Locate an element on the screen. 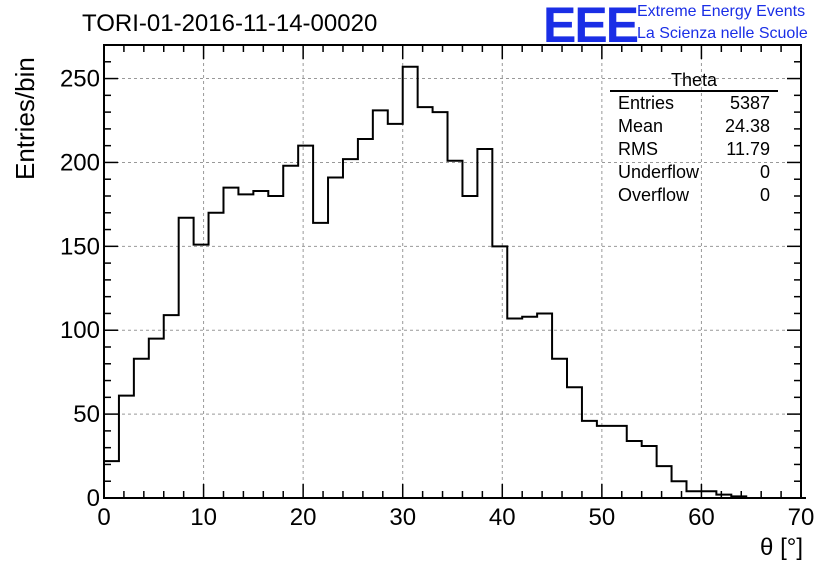  x-tick-label: 20 is located at coordinates (303, 517).